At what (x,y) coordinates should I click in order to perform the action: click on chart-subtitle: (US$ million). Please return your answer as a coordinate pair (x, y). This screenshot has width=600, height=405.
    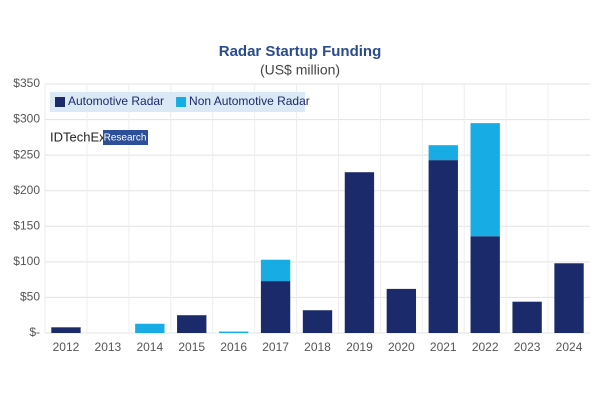
    Looking at the image, I should click on (300, 70).